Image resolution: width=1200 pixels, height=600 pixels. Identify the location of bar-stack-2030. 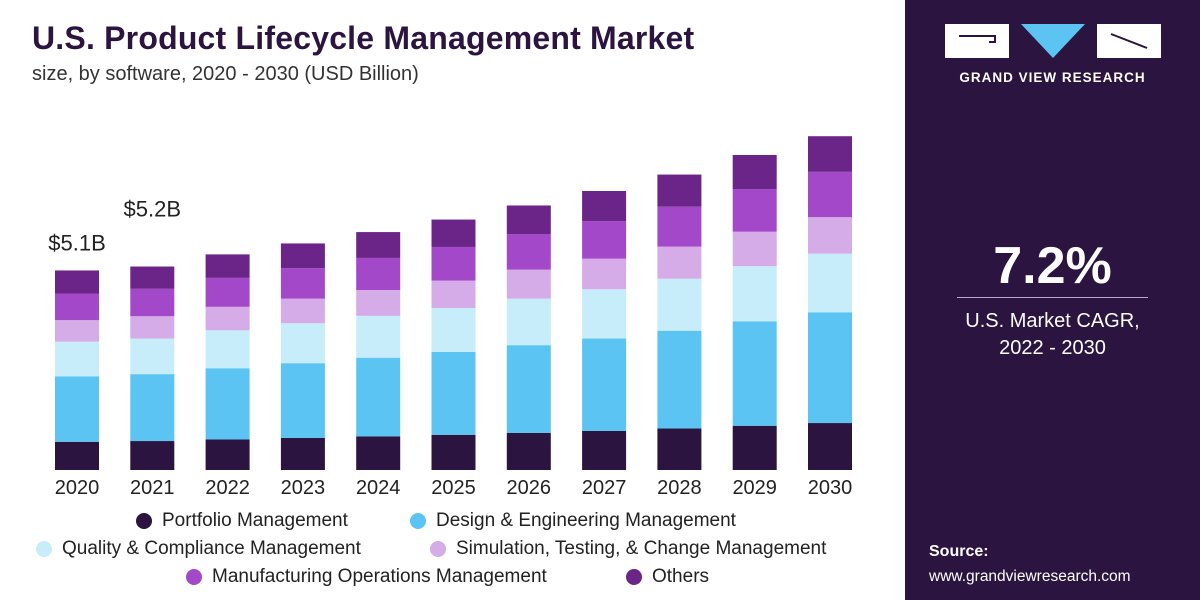
(830, 303).